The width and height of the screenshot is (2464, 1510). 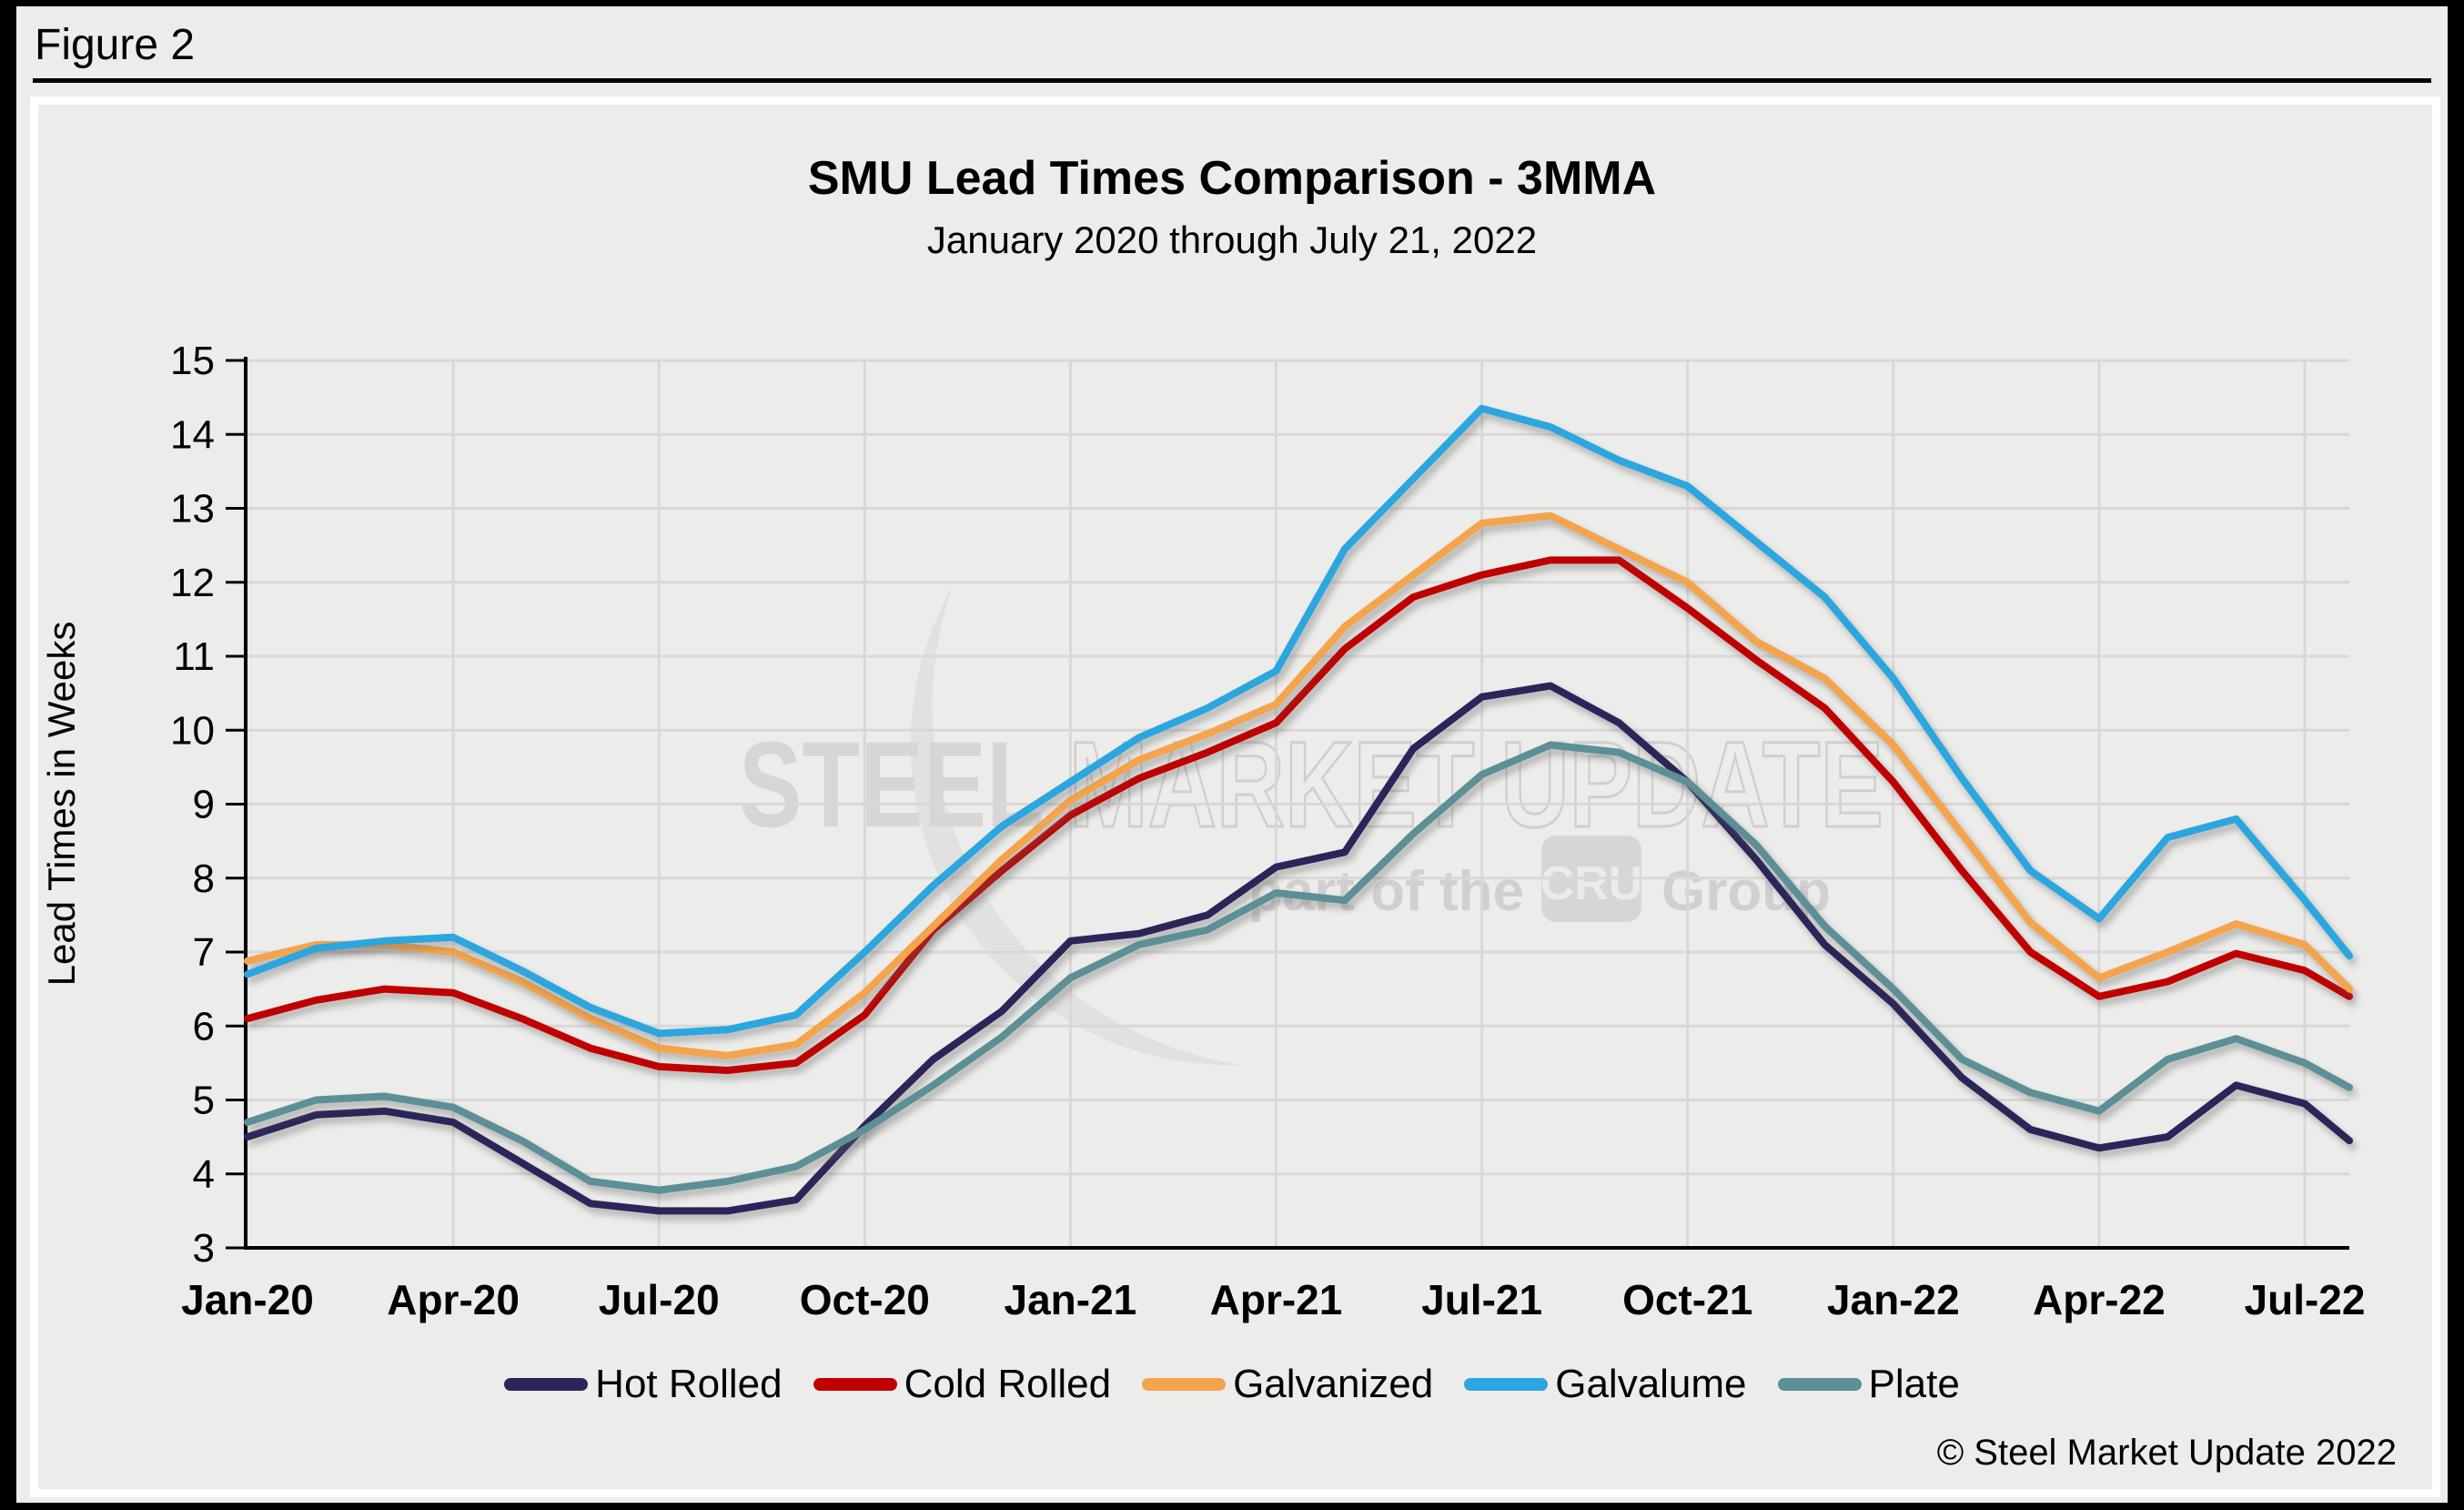 I want to click on y-tick-label: 9, so click(x=204, y=805).